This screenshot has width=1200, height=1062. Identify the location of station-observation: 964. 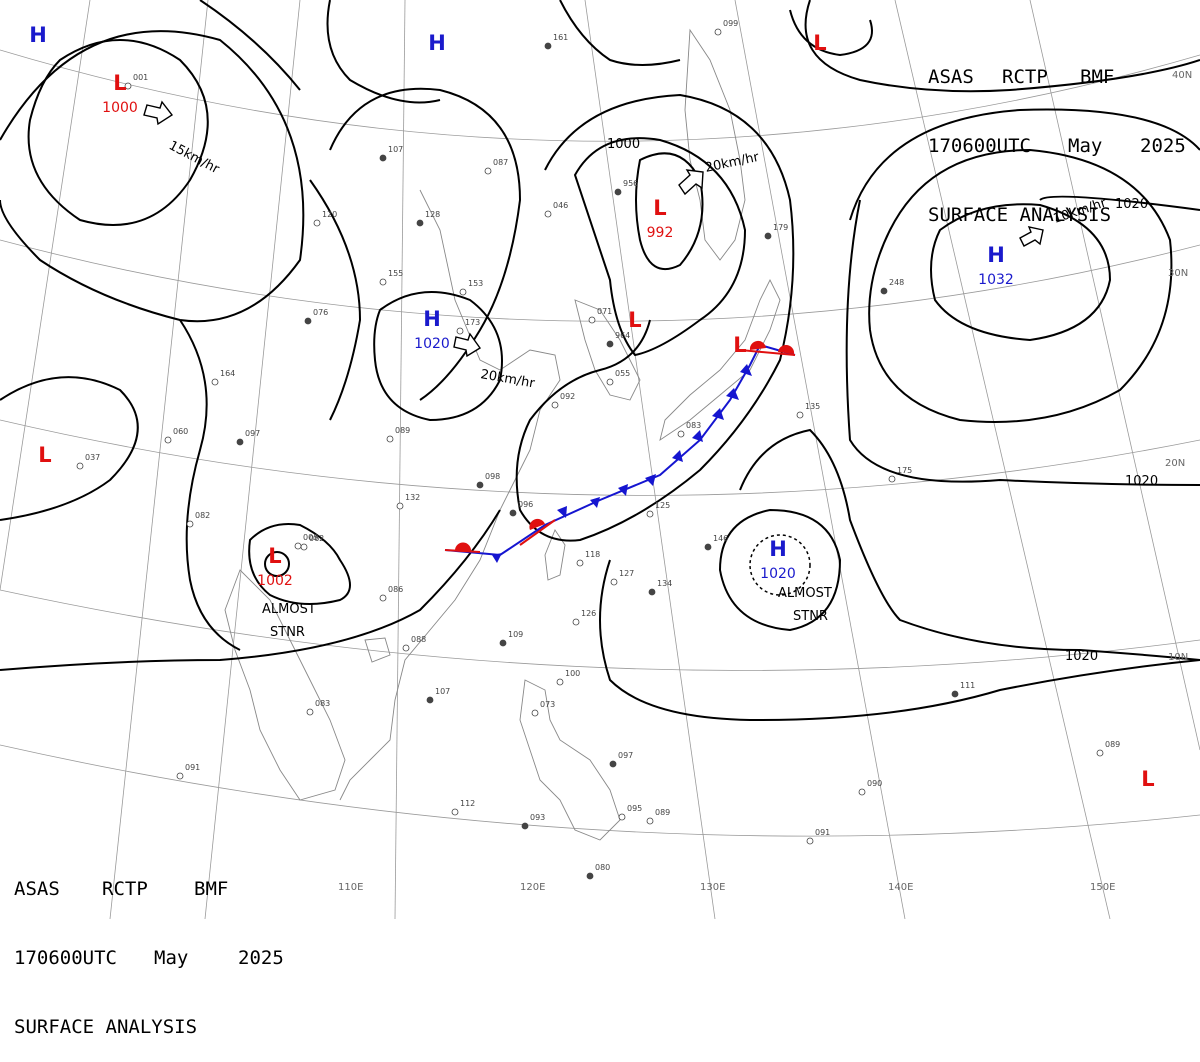
(618, 339).